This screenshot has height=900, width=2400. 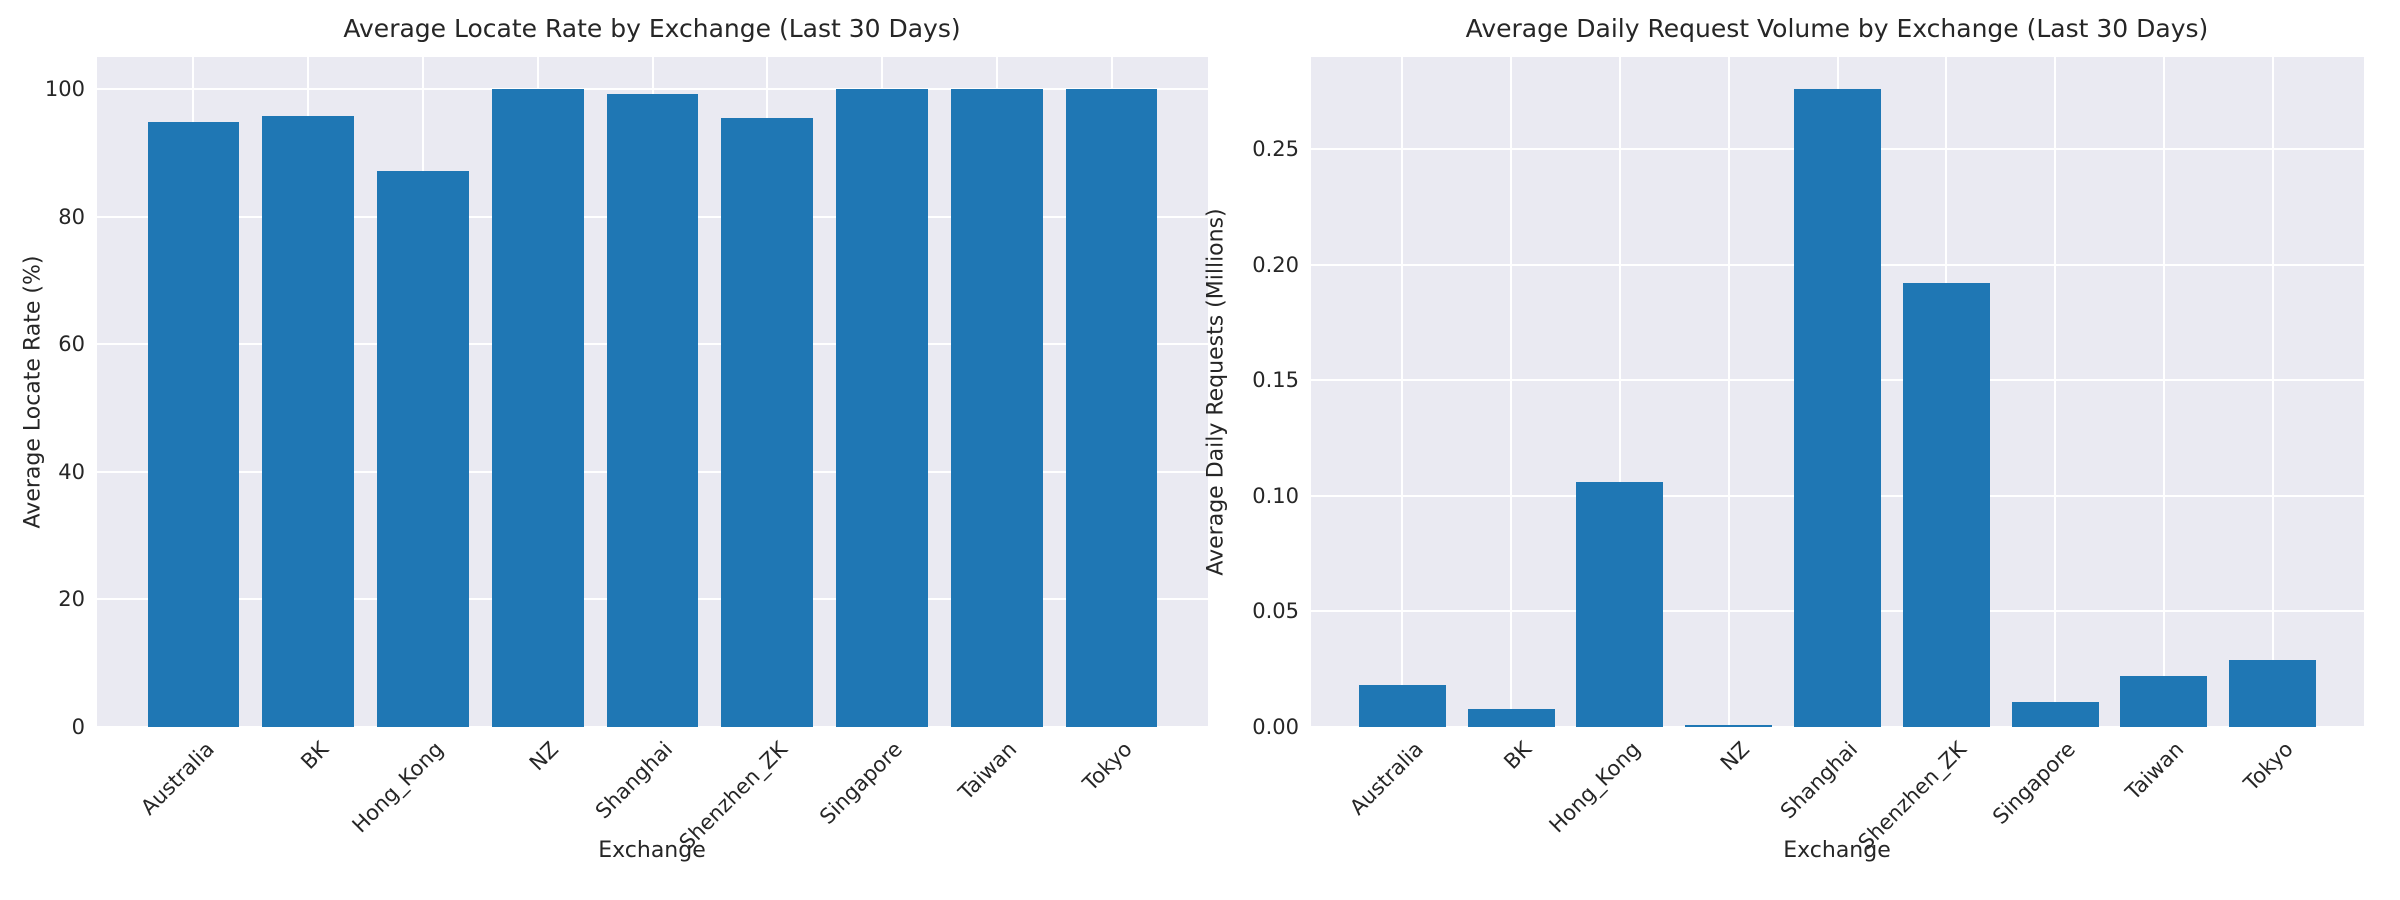 I want to click on y-tick-label: 0.20, so click(x=1275, y=264).